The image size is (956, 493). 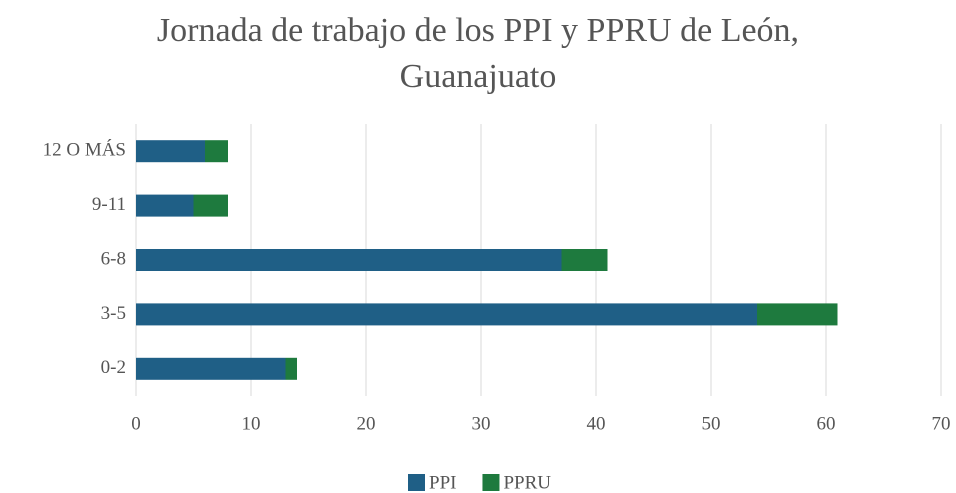 I want to click on y-tick-label: 6-8, so click(x=113, y=258).